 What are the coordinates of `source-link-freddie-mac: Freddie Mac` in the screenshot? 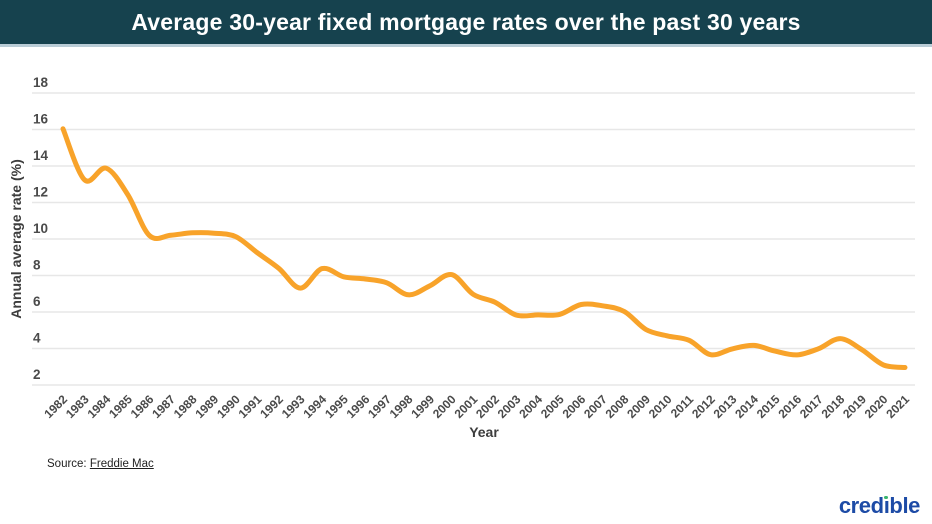 It's located at (121, 464).